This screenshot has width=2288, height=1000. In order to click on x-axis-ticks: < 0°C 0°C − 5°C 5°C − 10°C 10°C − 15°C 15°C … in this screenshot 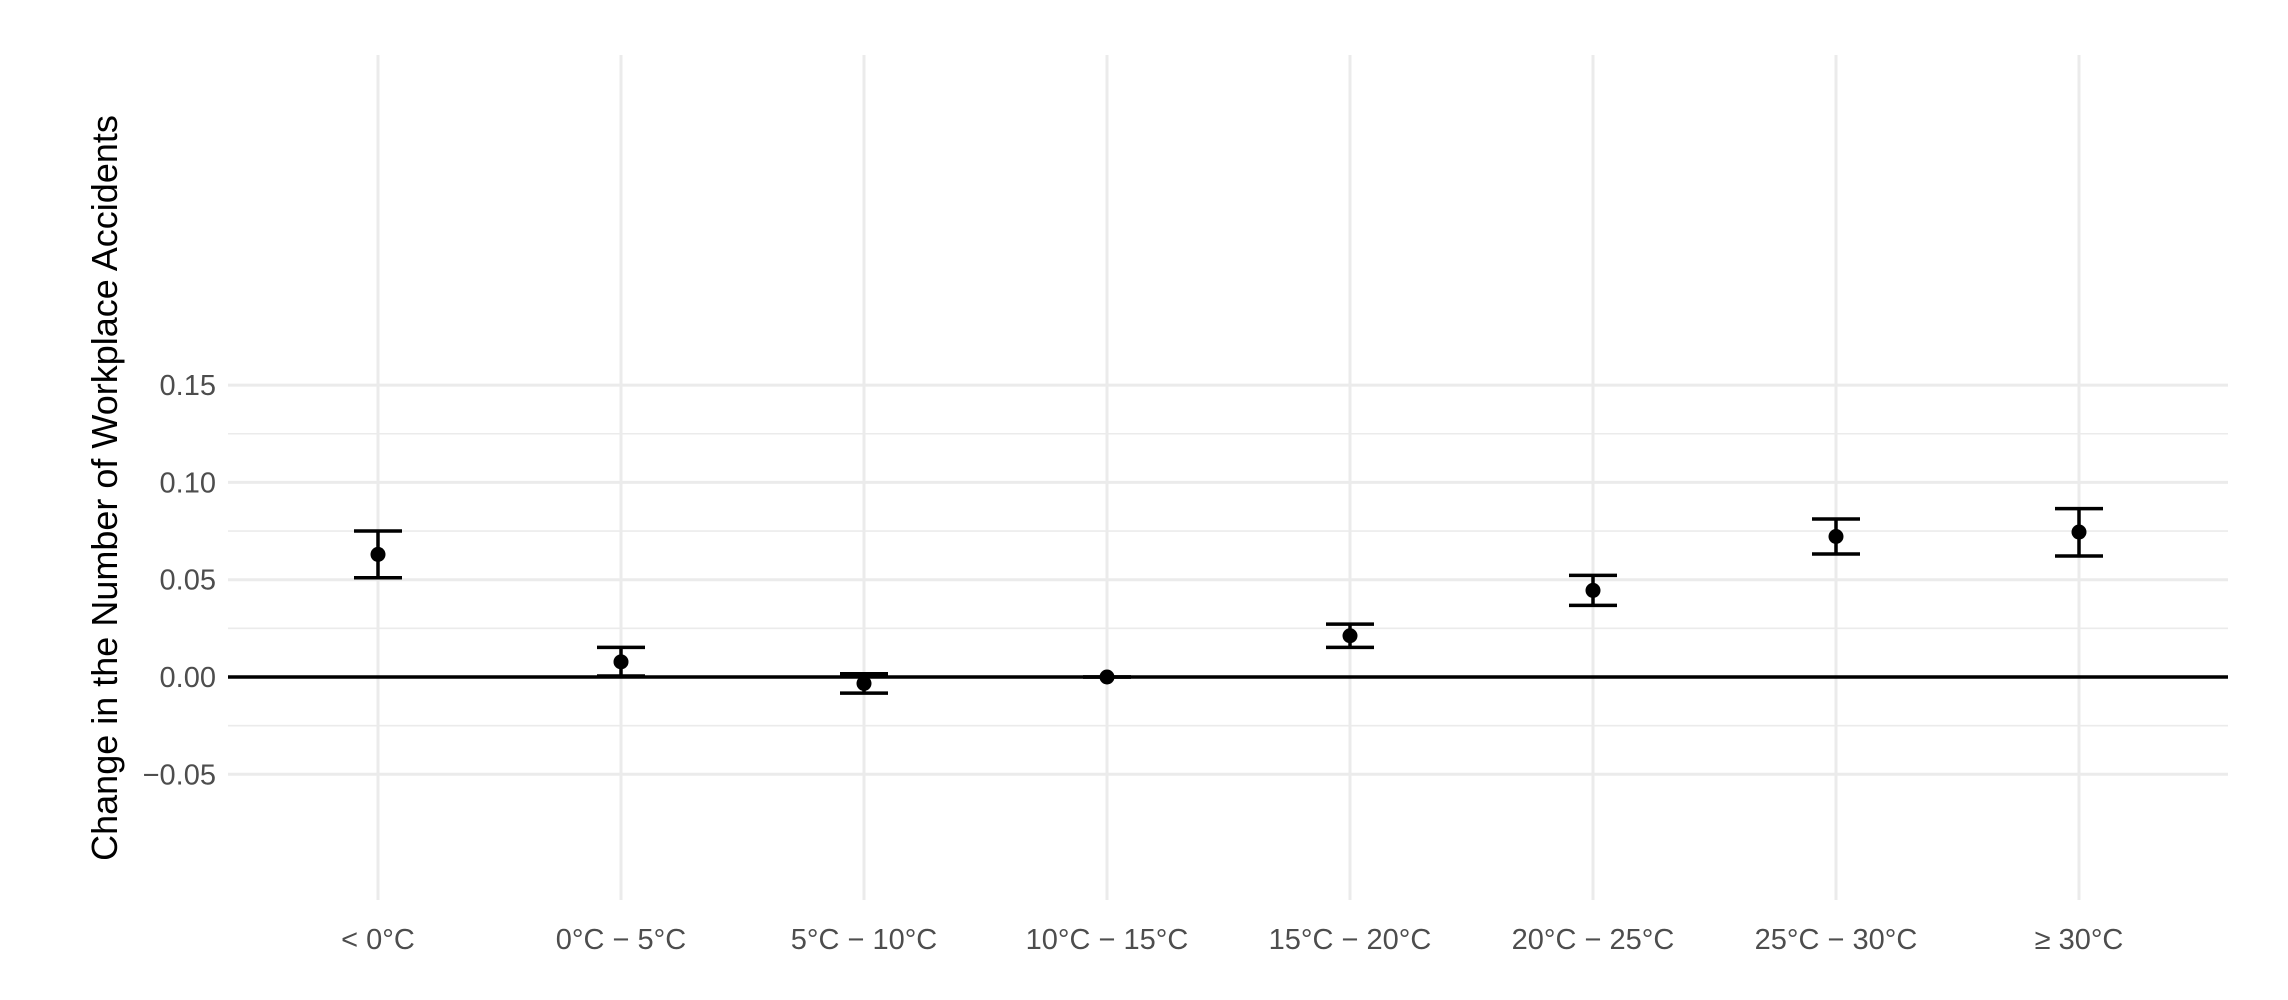, I will do `click(1232, 940)`.